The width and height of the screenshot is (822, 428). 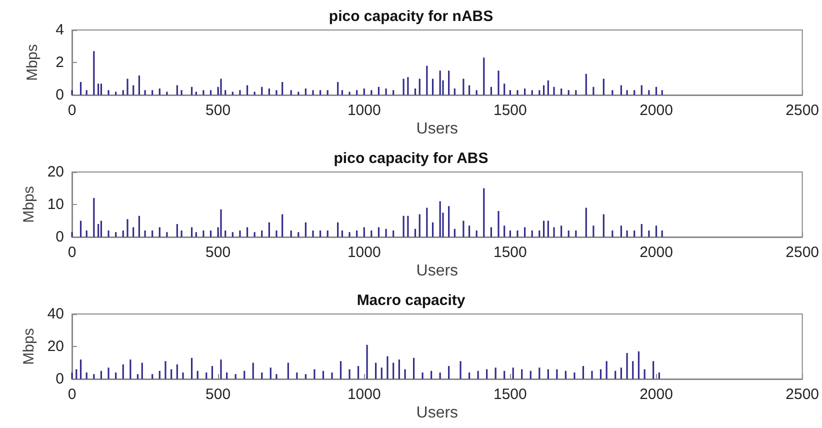 I want to click on y-tick-label: 4, so click(x=60, y=30).